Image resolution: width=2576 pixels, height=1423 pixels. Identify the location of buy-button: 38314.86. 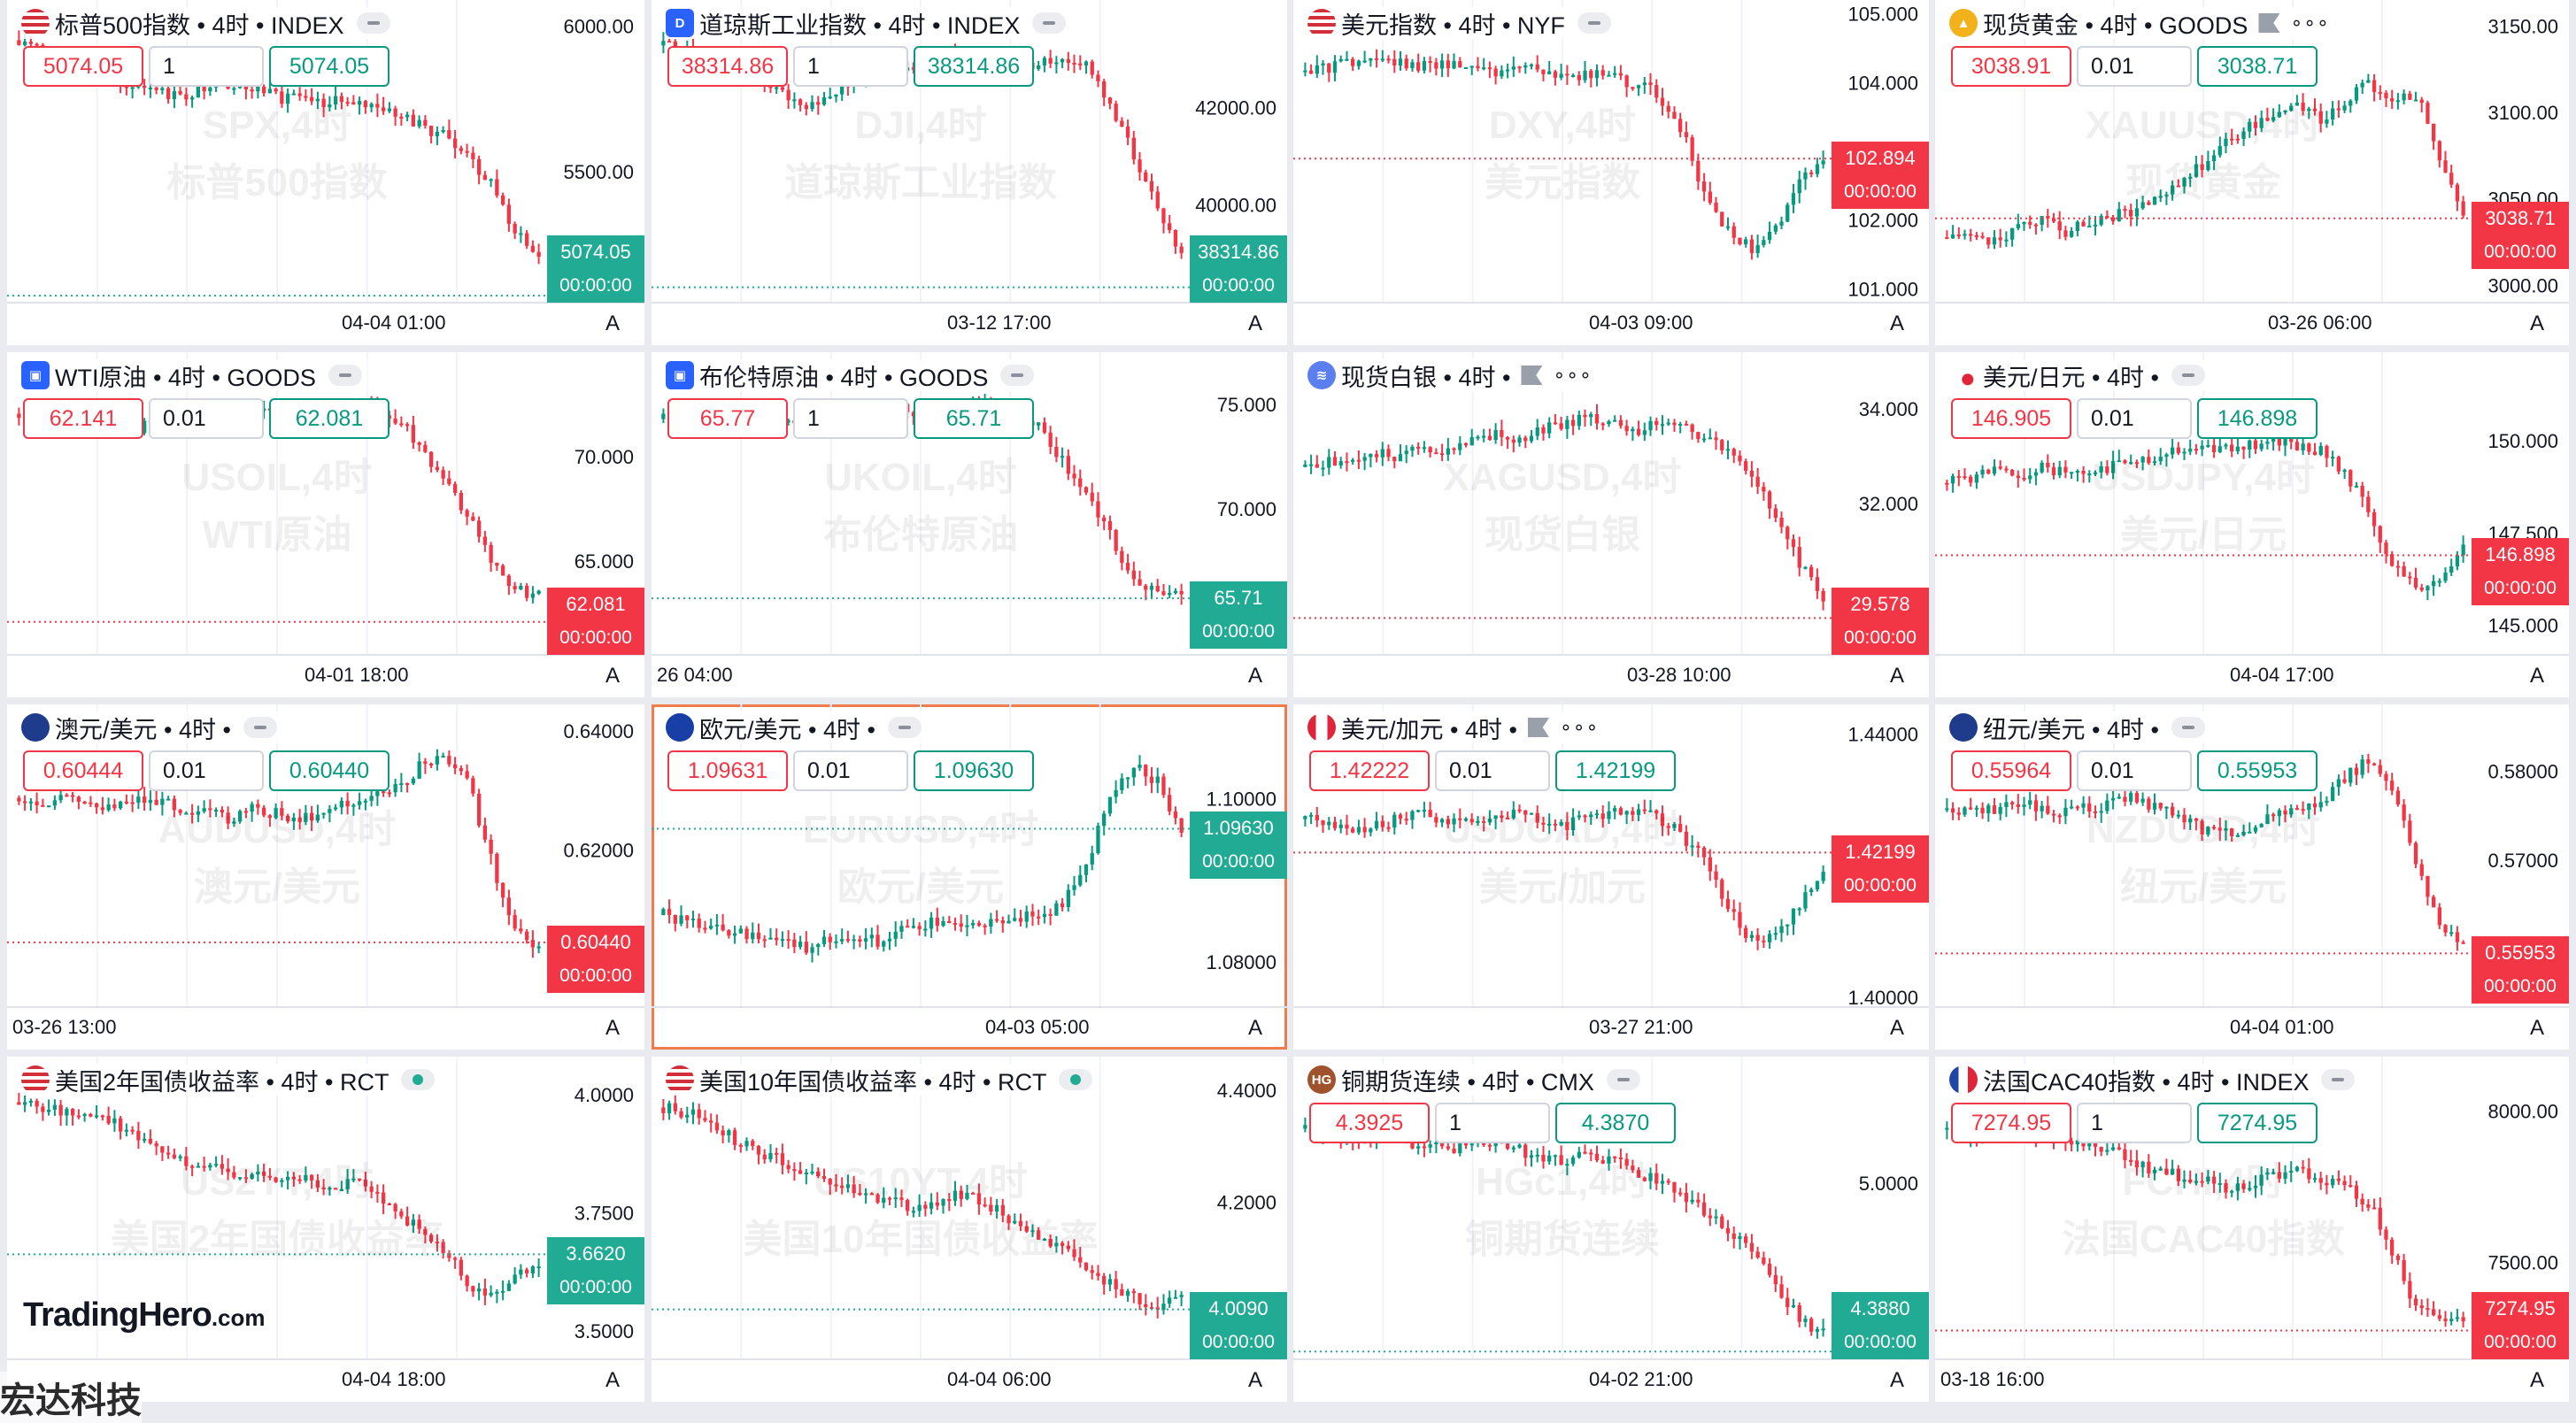
(974, 66).